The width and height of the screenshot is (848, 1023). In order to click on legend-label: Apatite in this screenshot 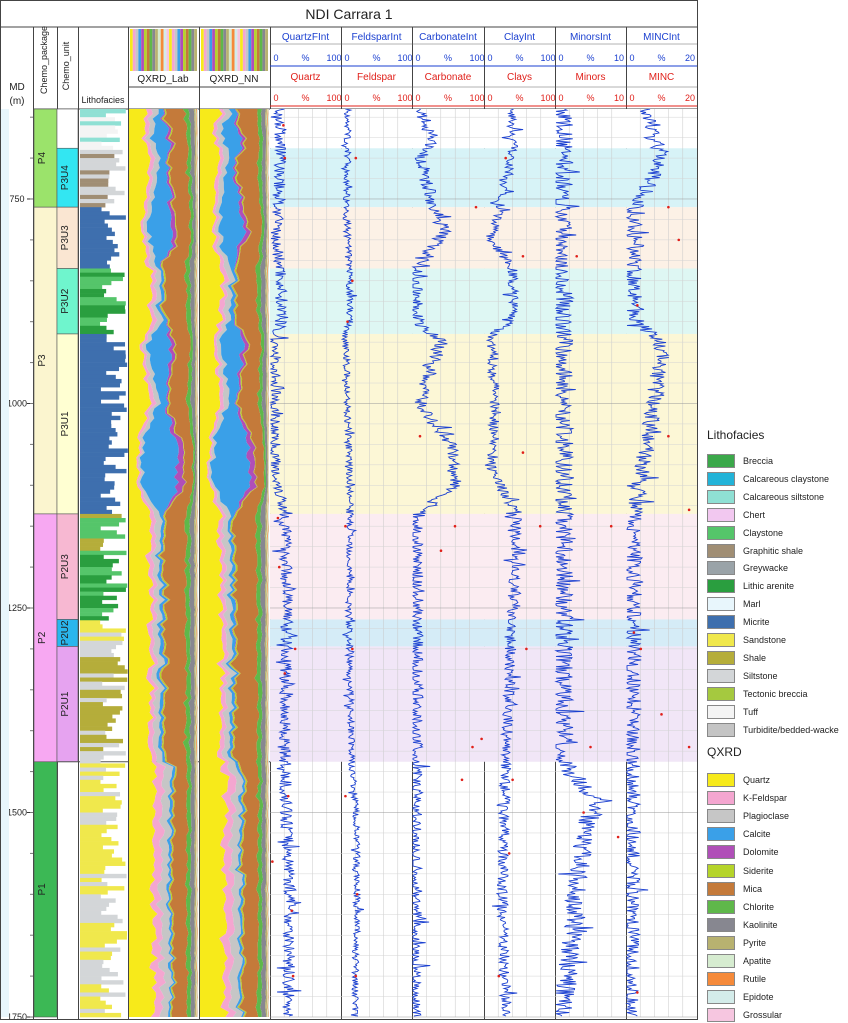, I will do `click(757, 961)`.